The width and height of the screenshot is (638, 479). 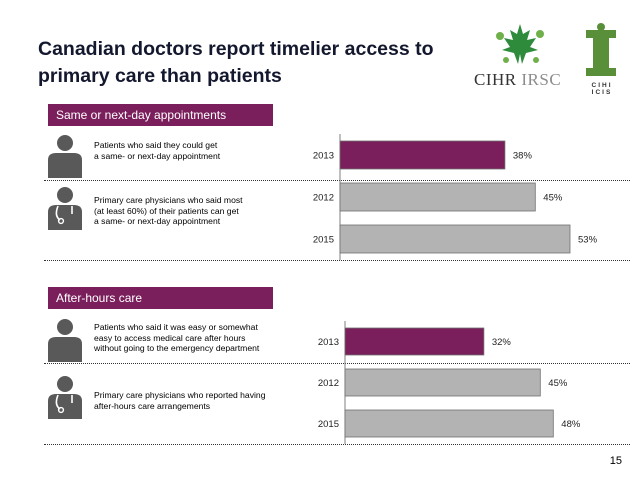 I want to click on logos: CIHR IRSC CIHI ICIS, so click(x=550, y=60).